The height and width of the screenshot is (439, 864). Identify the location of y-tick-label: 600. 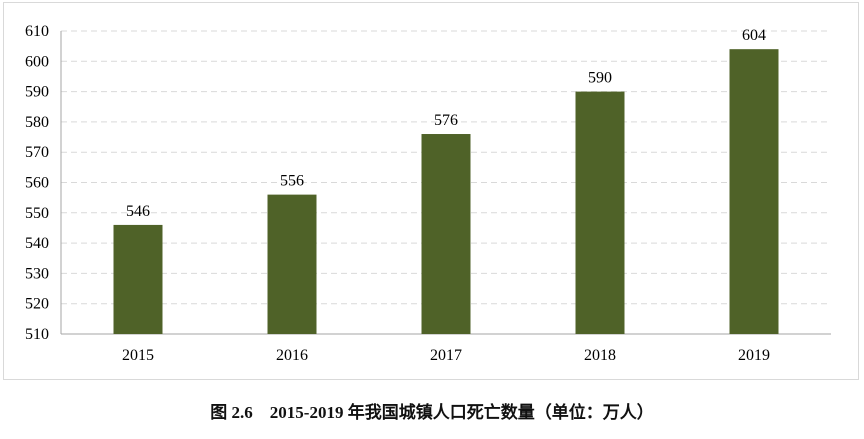
(37, 61).